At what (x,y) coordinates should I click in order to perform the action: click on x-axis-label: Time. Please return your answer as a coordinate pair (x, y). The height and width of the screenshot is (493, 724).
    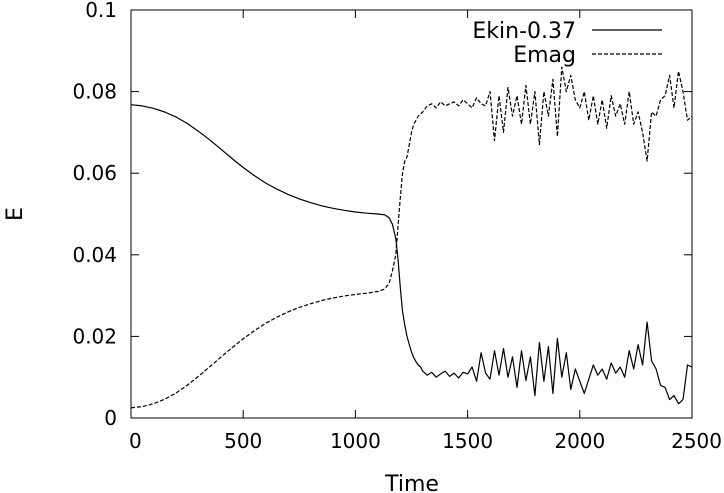
    Looking at the image, I should click on (411, 482).